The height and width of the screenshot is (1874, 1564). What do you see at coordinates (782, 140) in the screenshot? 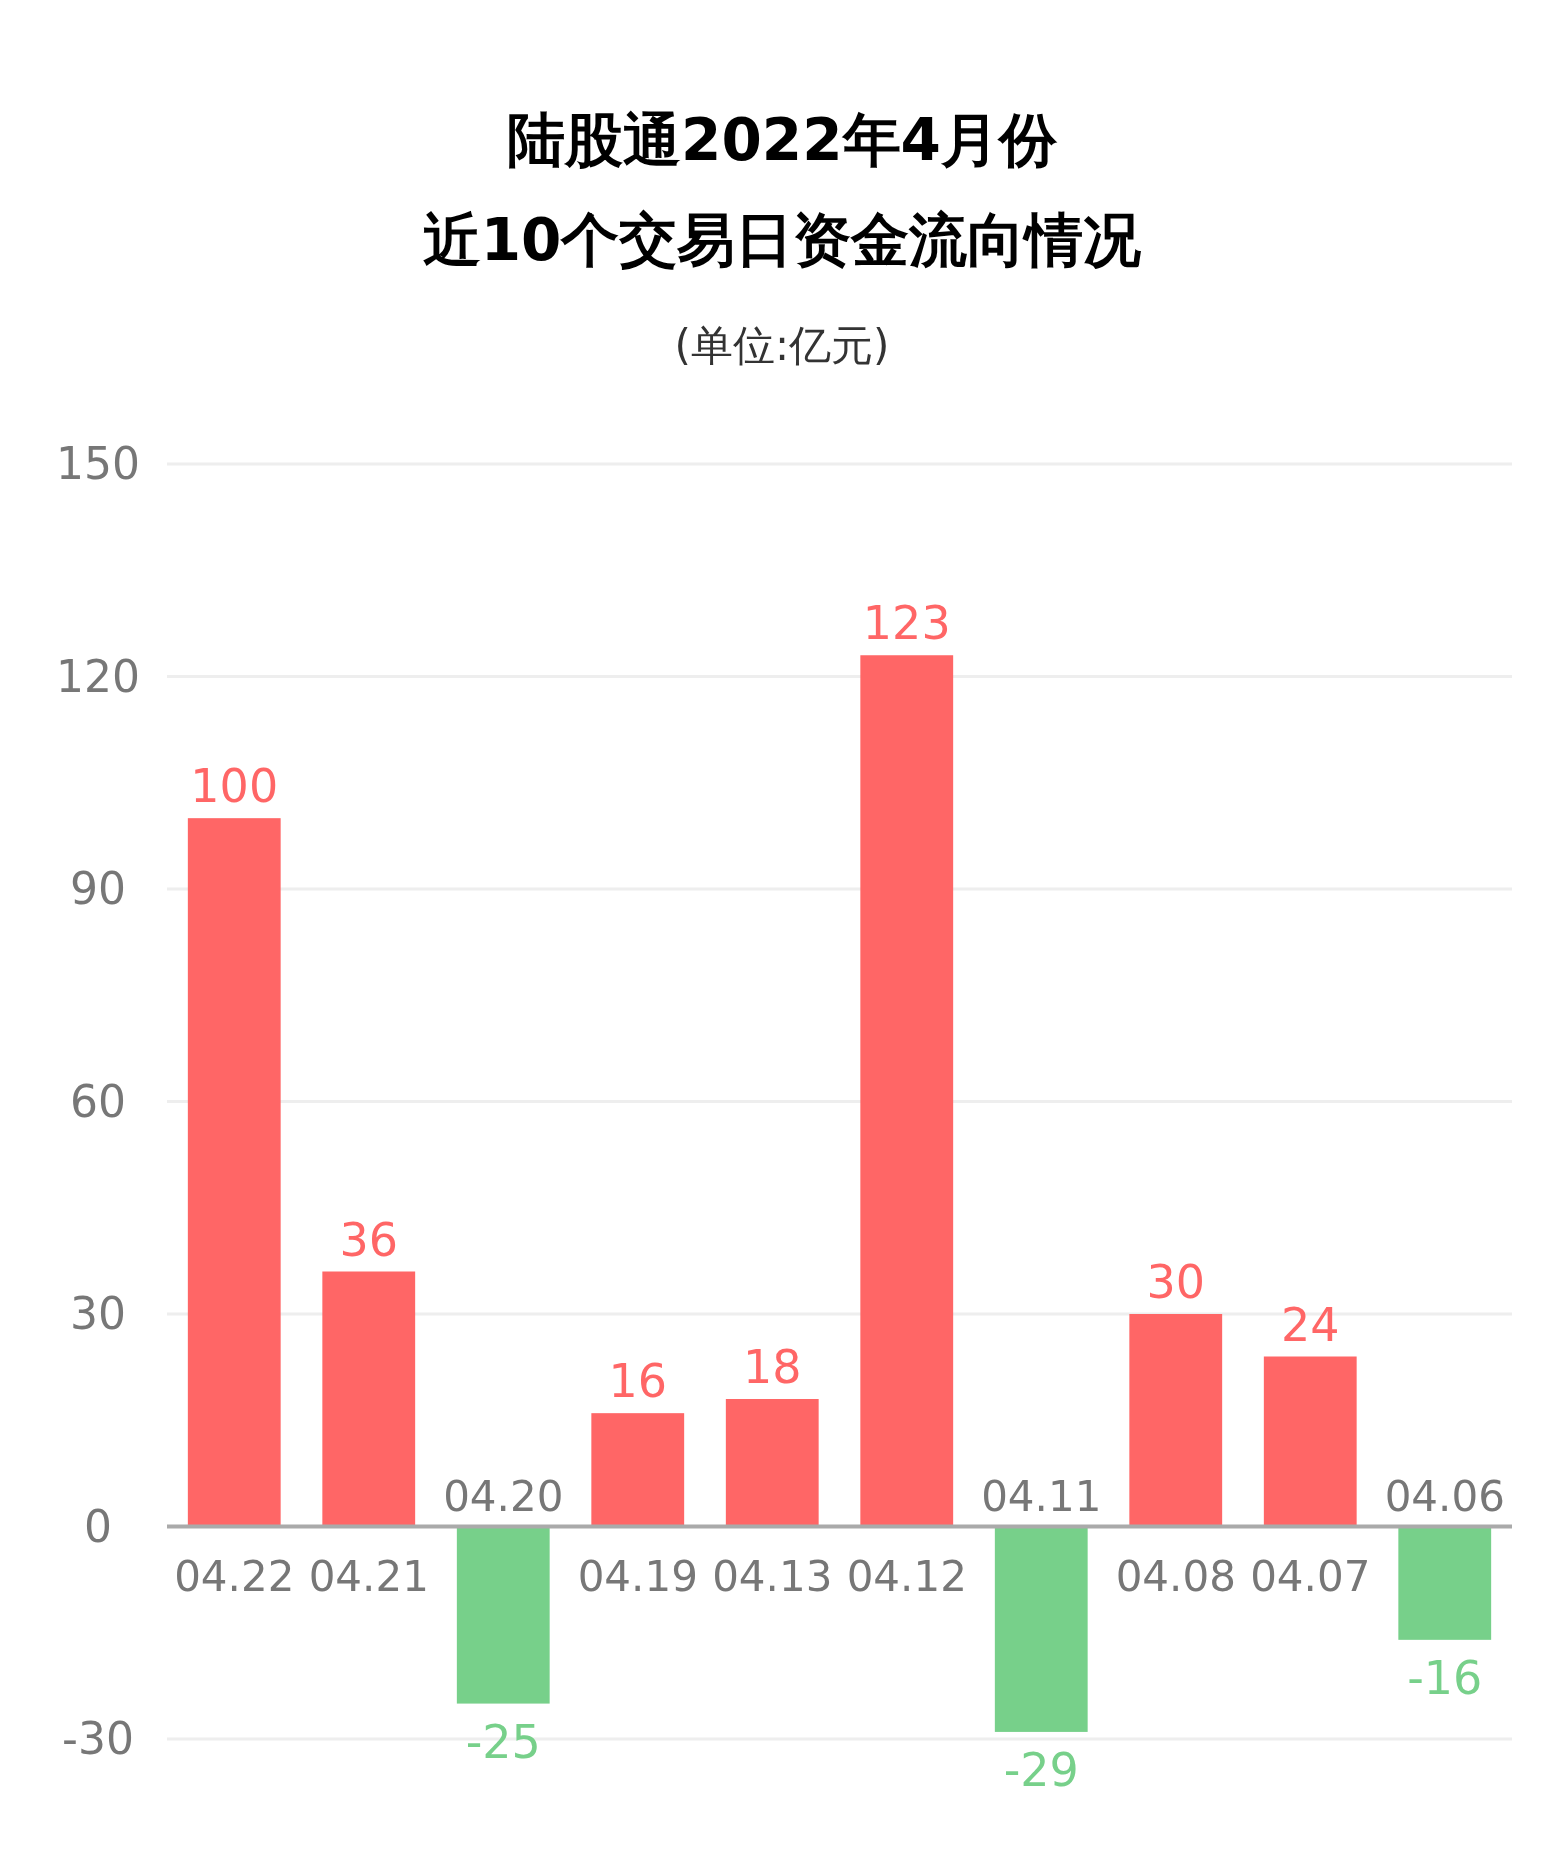
I see `chart-title: 陆股通2022年4月份` at bounding box center [782, 140].